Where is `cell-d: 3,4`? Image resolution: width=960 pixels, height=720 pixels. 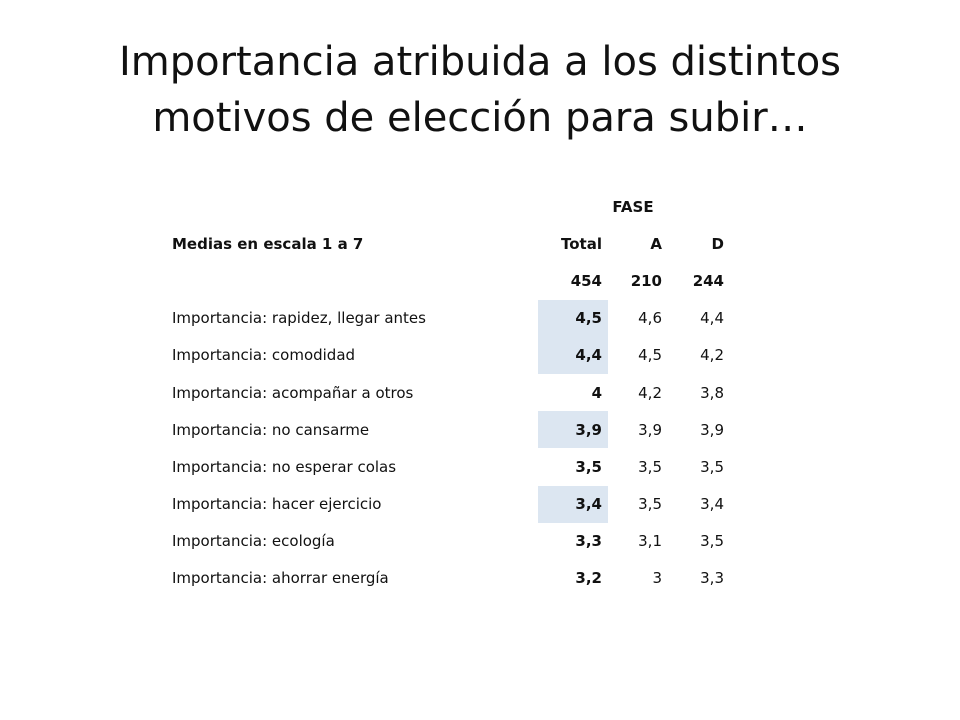
cell-d: 3,4 is located at coordinates (712, 504).